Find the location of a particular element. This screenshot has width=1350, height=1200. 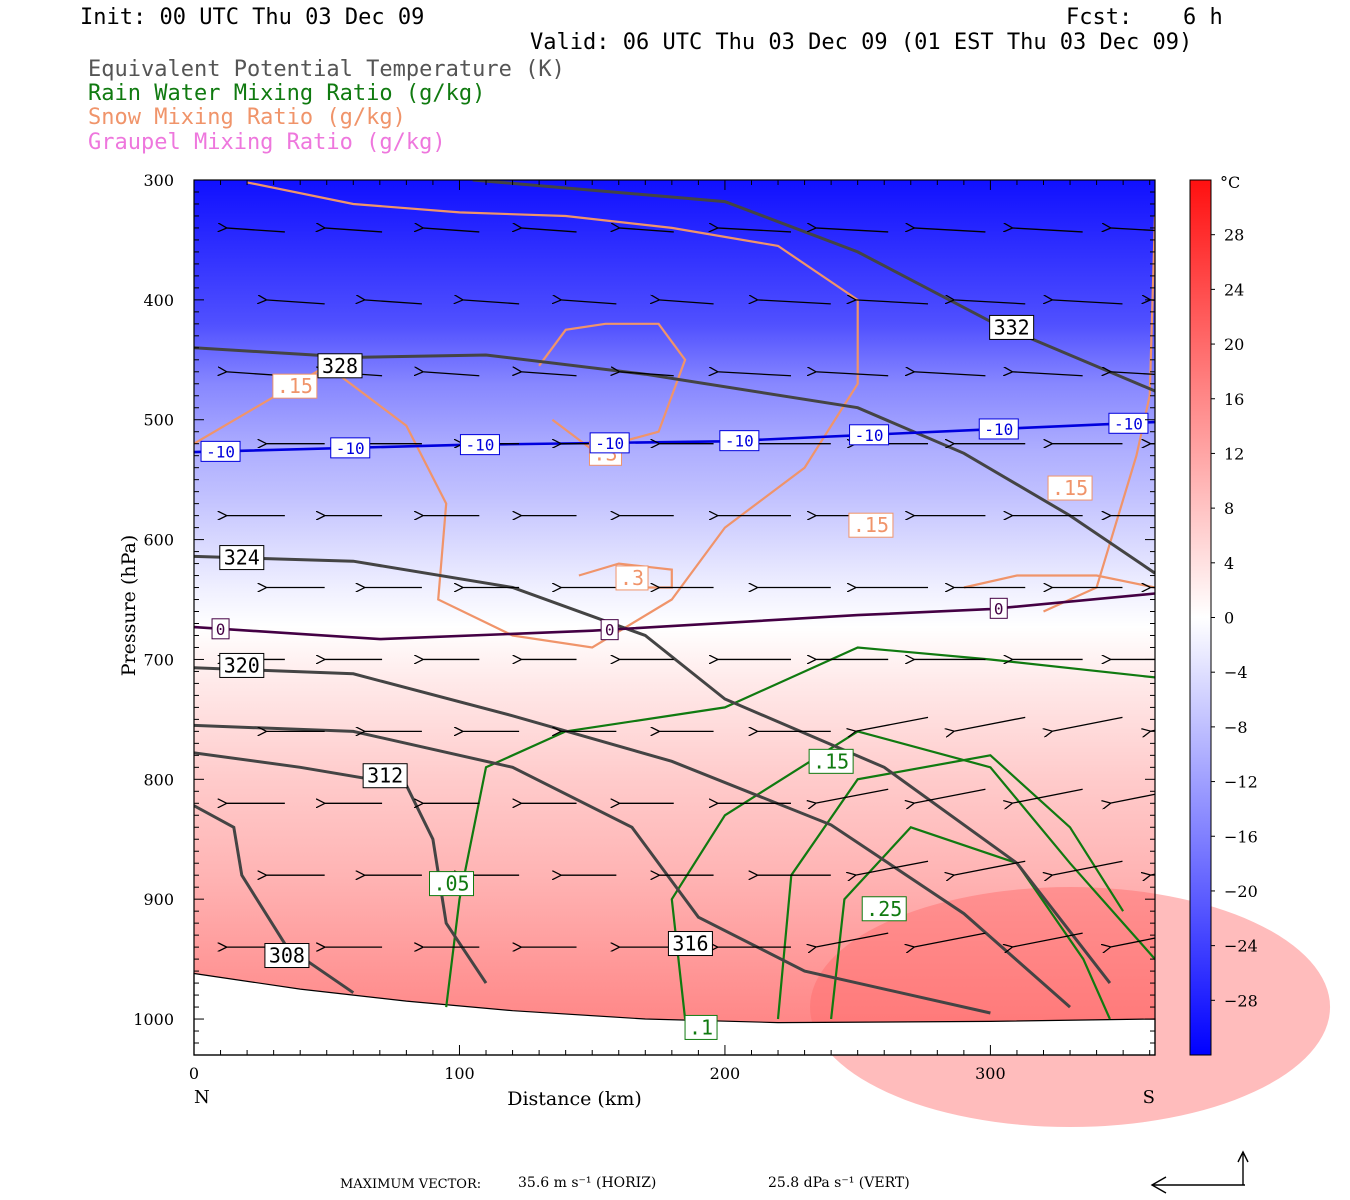

colorbar-unit: °C is located at coordinates (1230, 182).